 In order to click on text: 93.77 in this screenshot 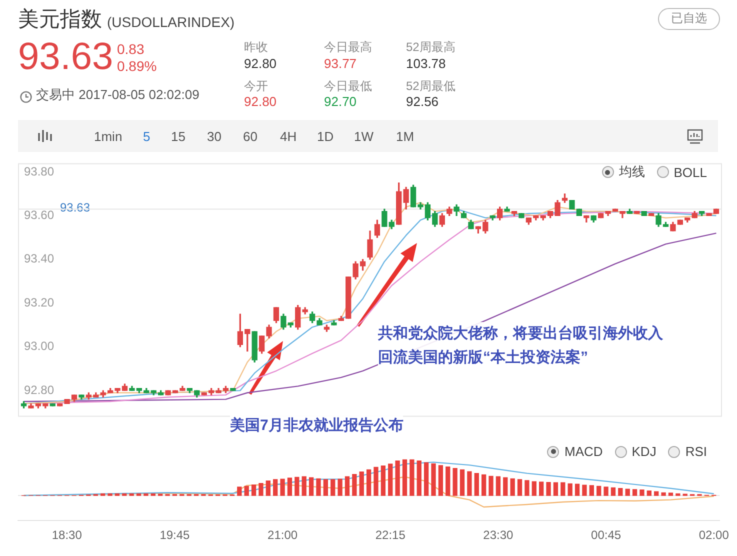, I will do `click(340, 64)`.